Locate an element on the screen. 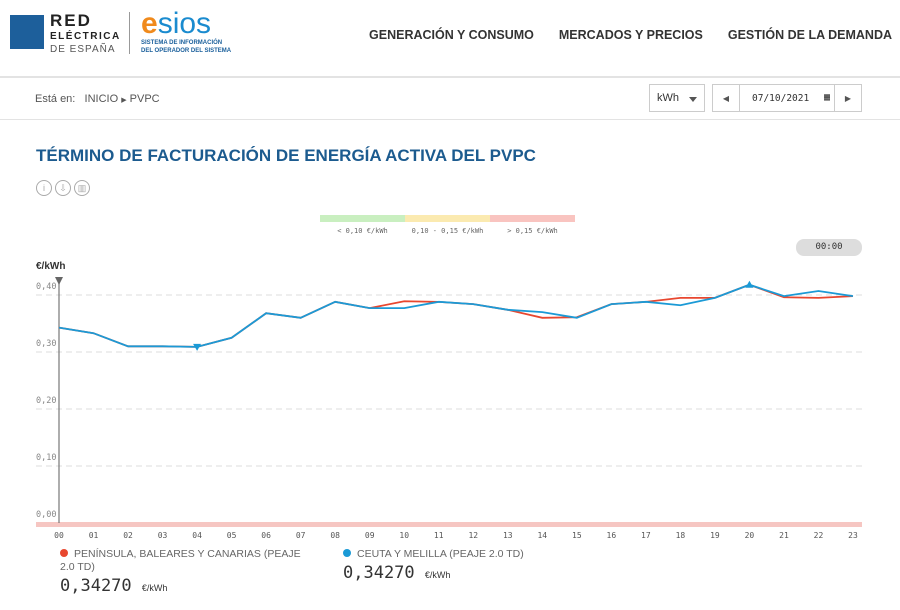 Image resolution: width=900 pixels, height=610 pixels. x-tick-label: 19 is located at coordinates (715, 535).